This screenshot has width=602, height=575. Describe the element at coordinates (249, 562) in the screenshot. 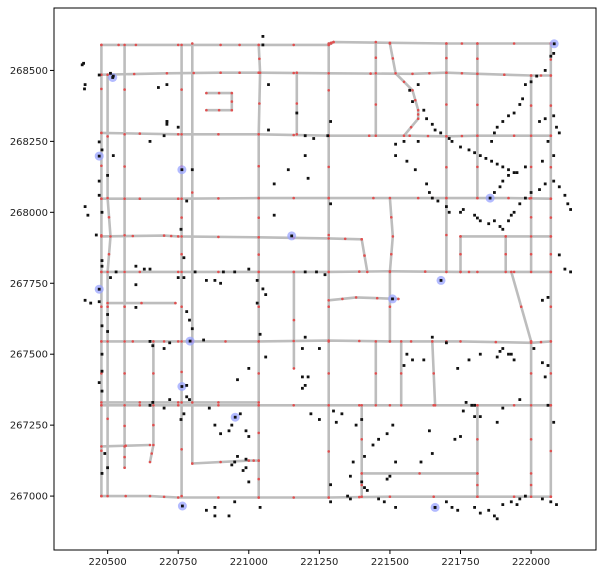

I see `x-tick-label: 221000` at that location.